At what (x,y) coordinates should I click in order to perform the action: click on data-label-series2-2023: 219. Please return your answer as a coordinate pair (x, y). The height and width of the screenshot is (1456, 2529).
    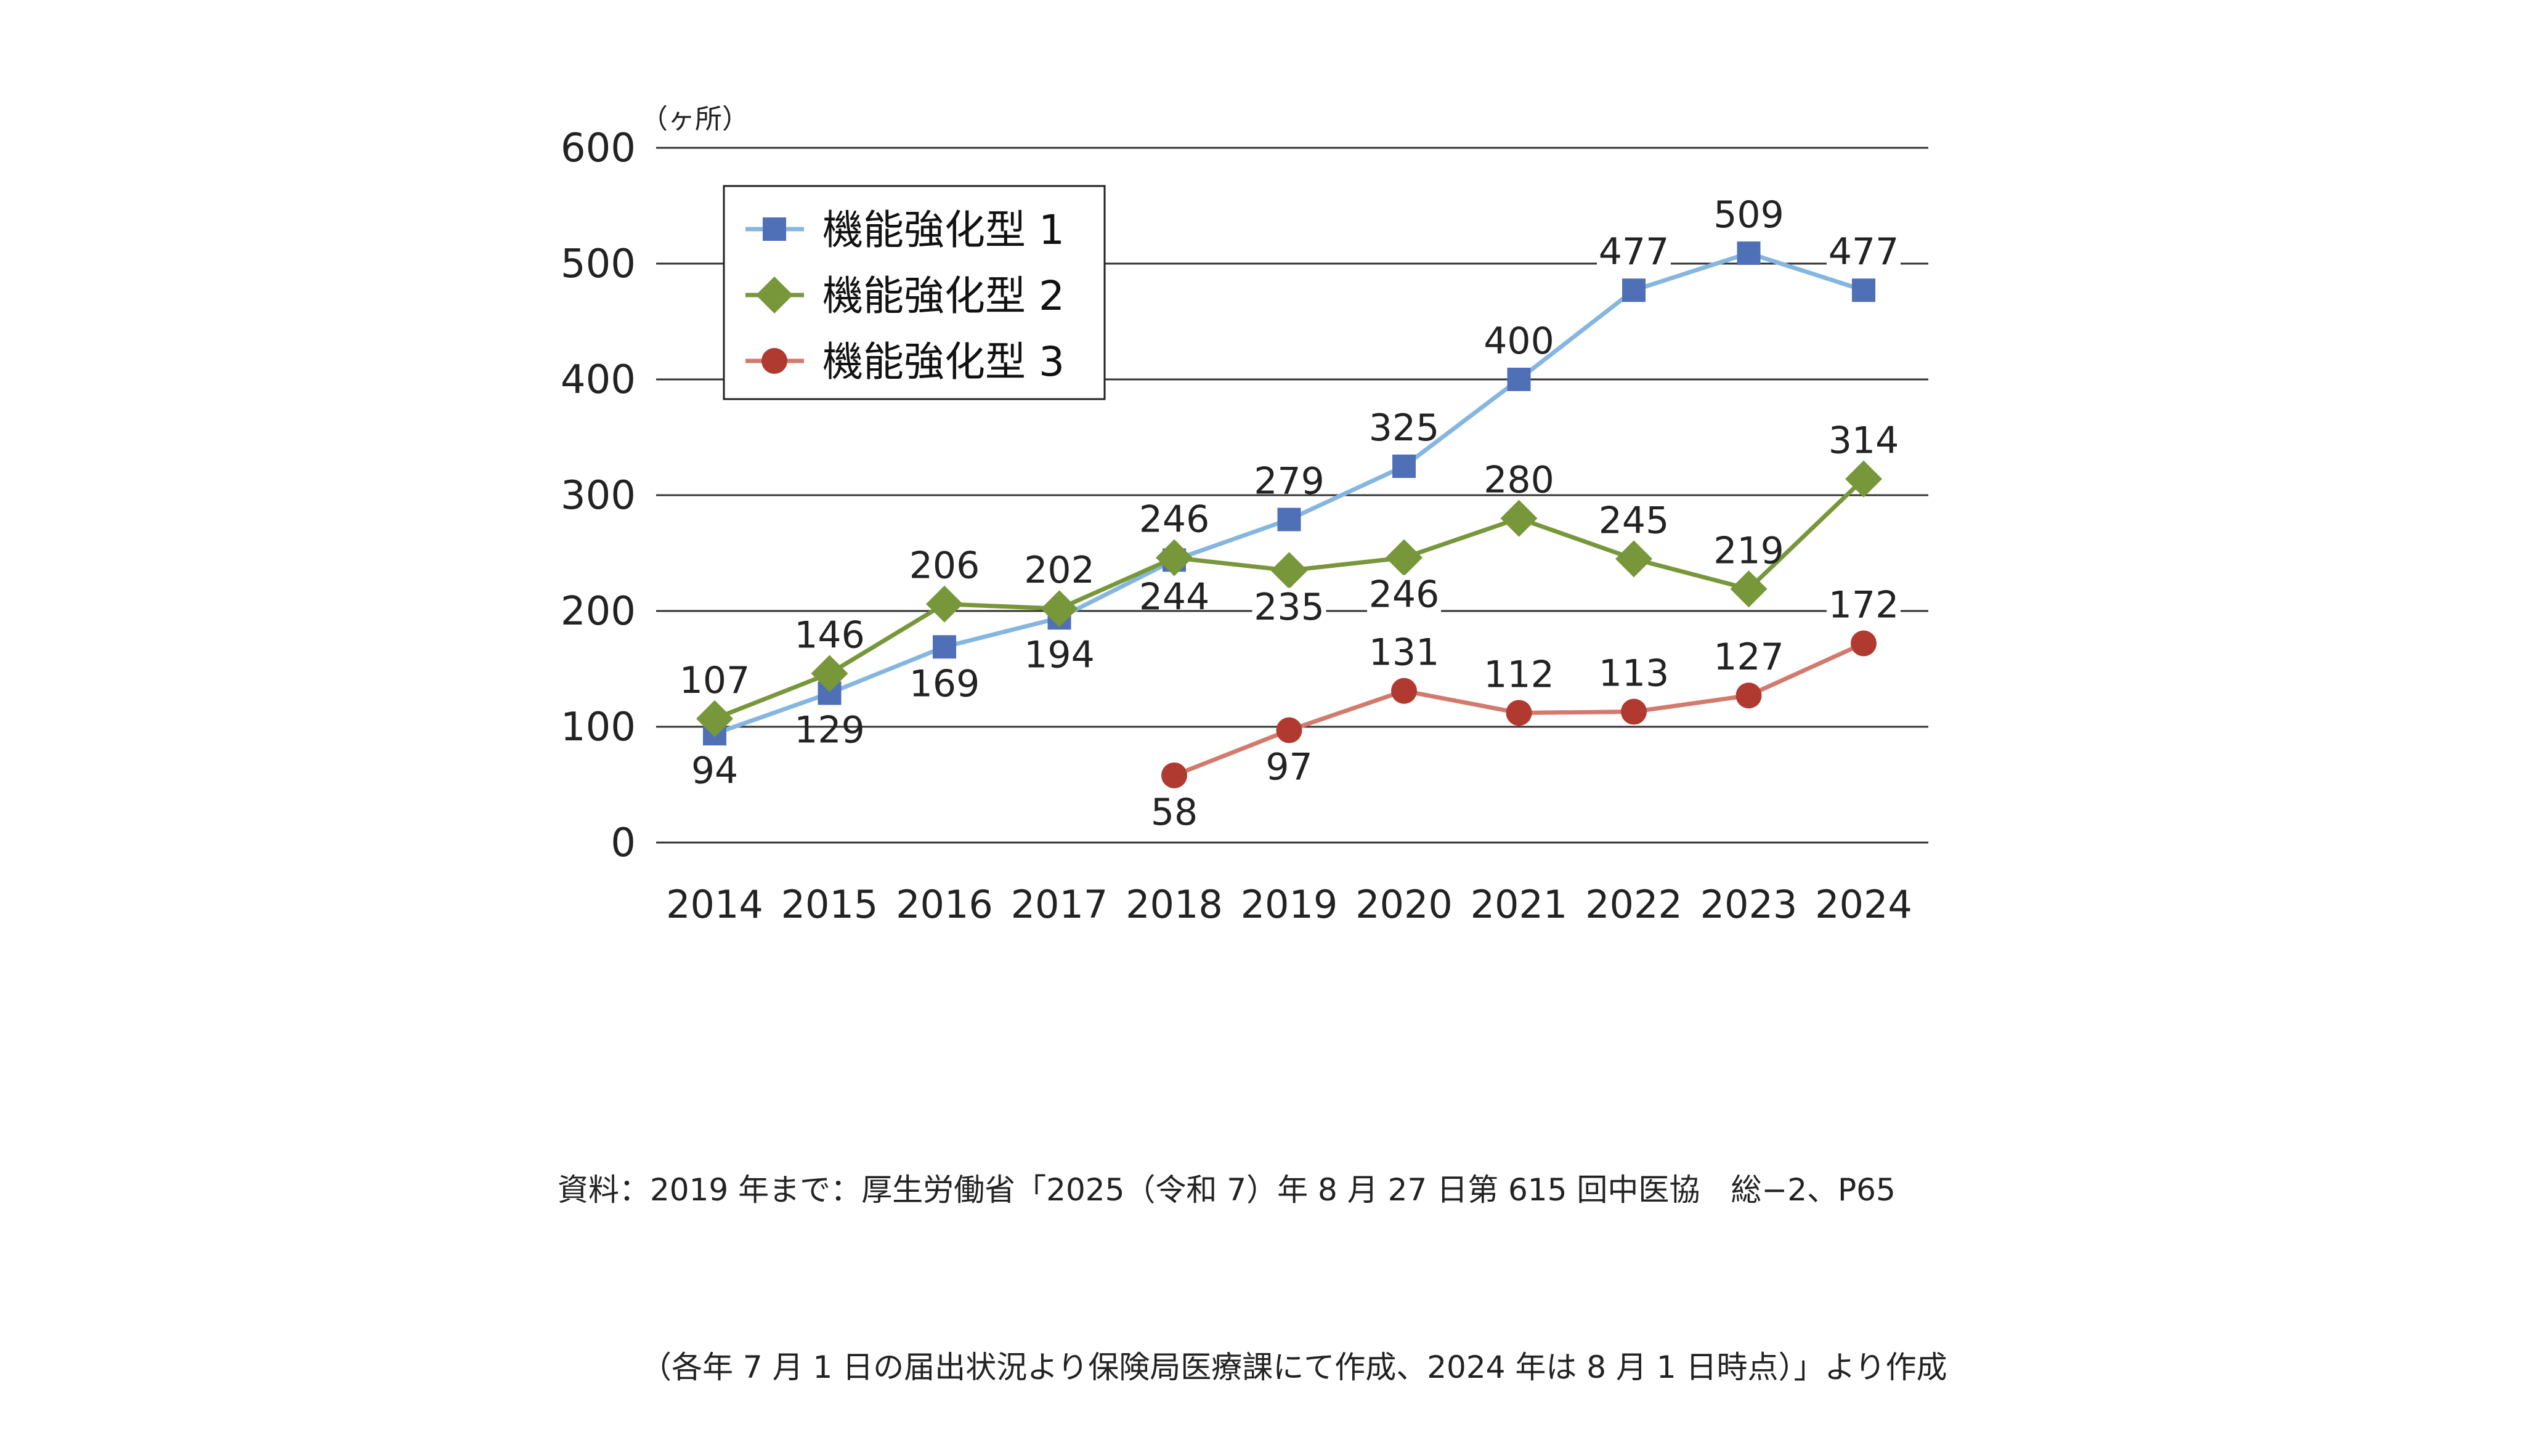
    Looking at the image, I should click on (1748, 550).